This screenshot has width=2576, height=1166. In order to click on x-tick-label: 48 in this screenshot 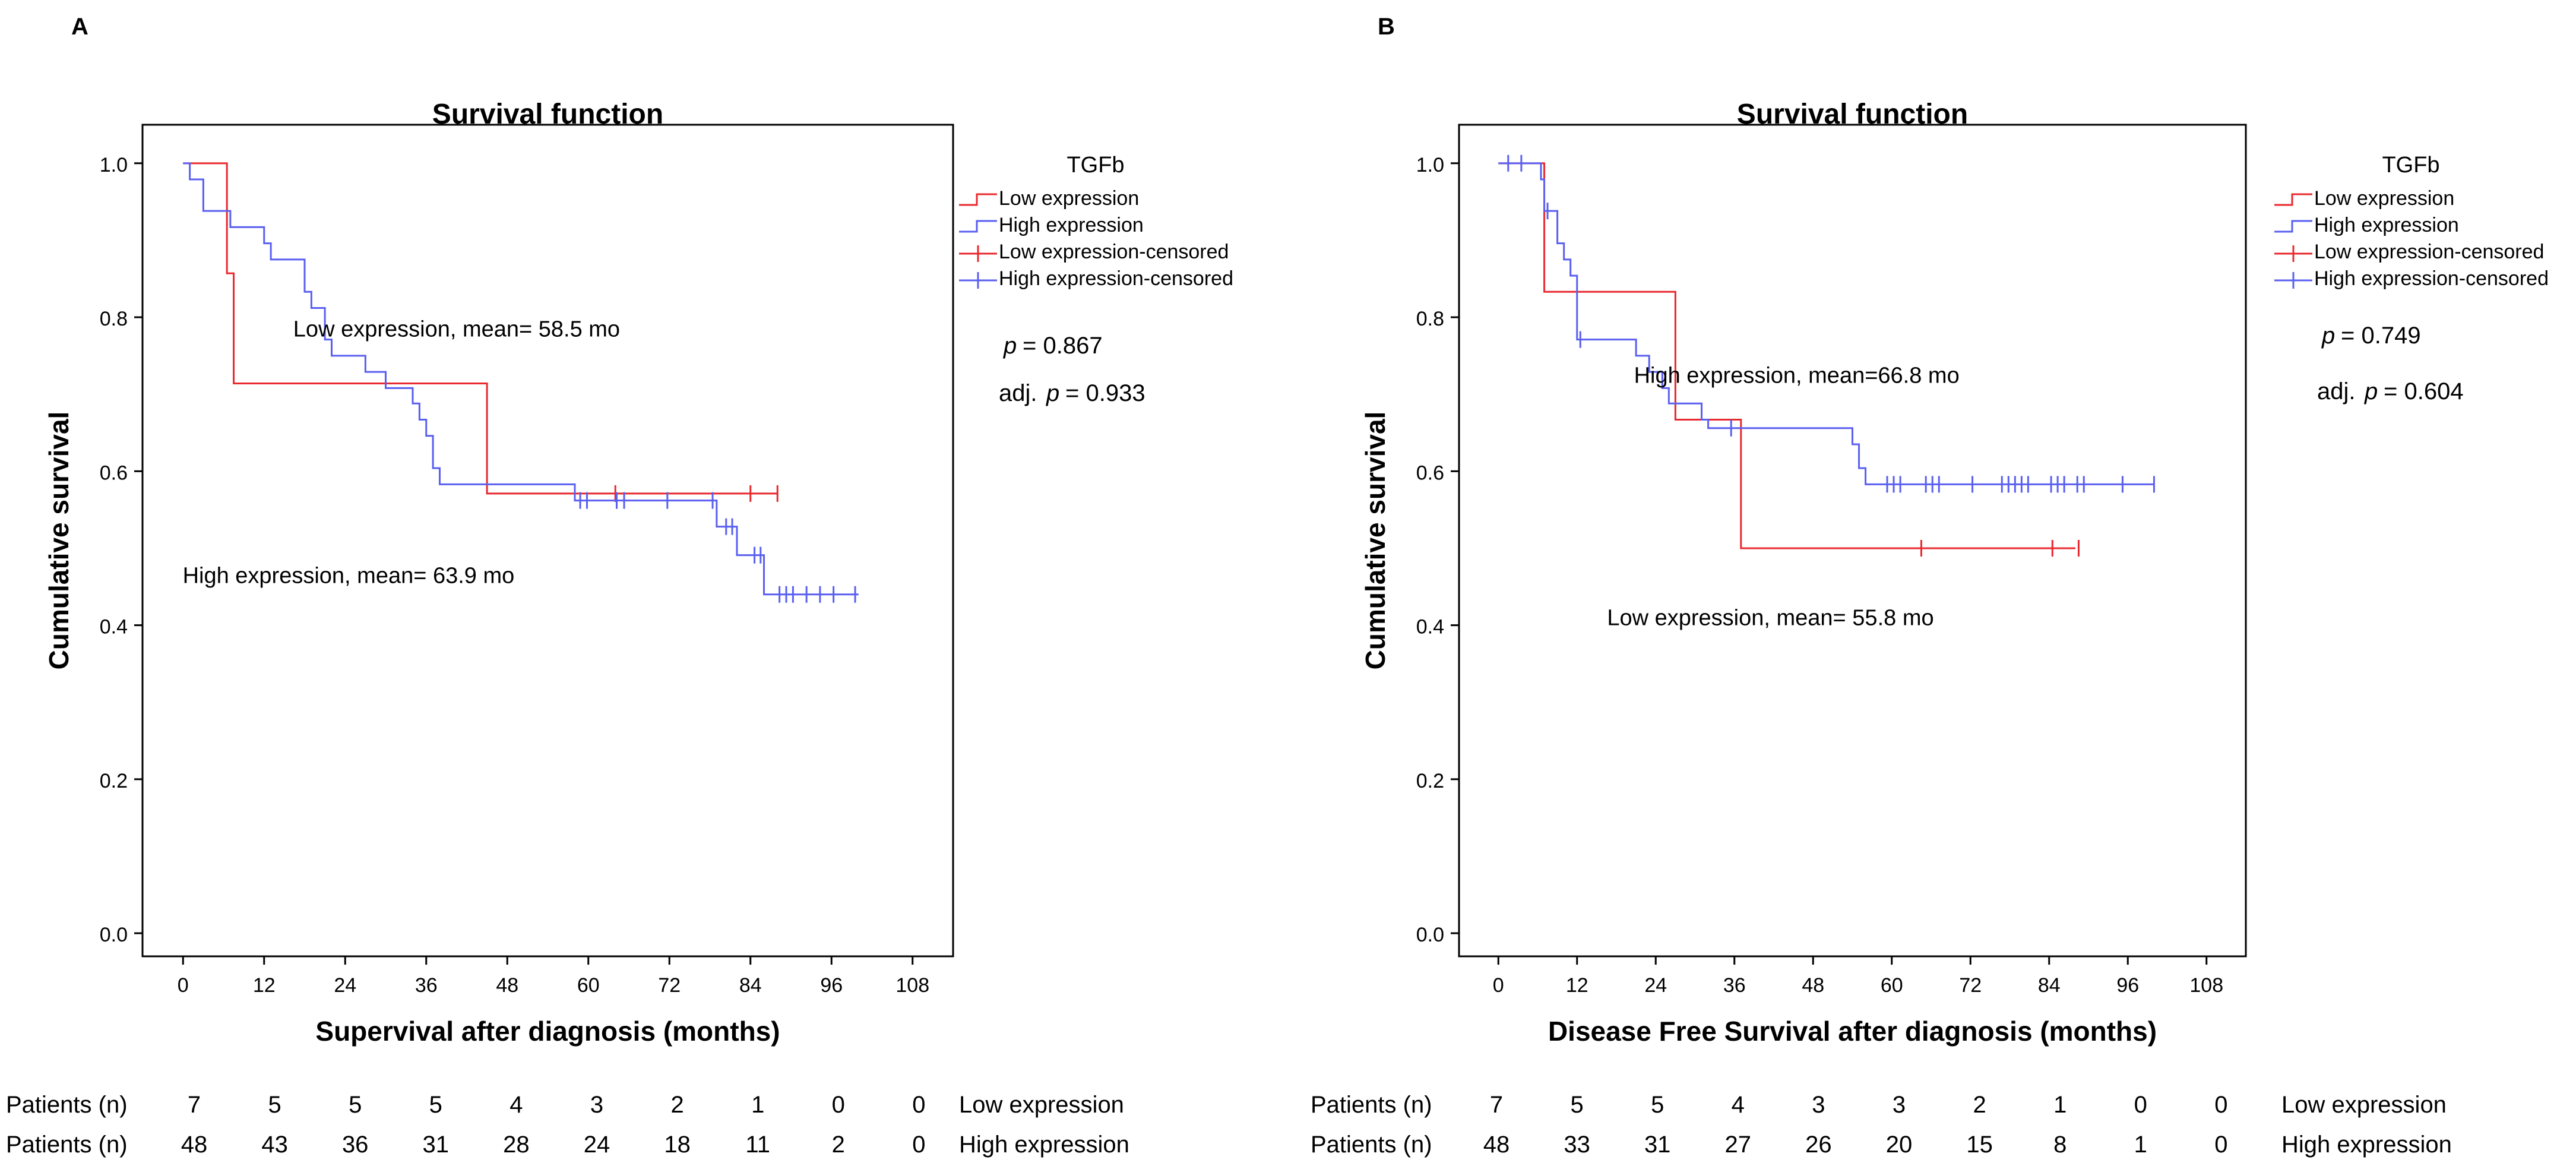, I will do `click(1813, 986)`.